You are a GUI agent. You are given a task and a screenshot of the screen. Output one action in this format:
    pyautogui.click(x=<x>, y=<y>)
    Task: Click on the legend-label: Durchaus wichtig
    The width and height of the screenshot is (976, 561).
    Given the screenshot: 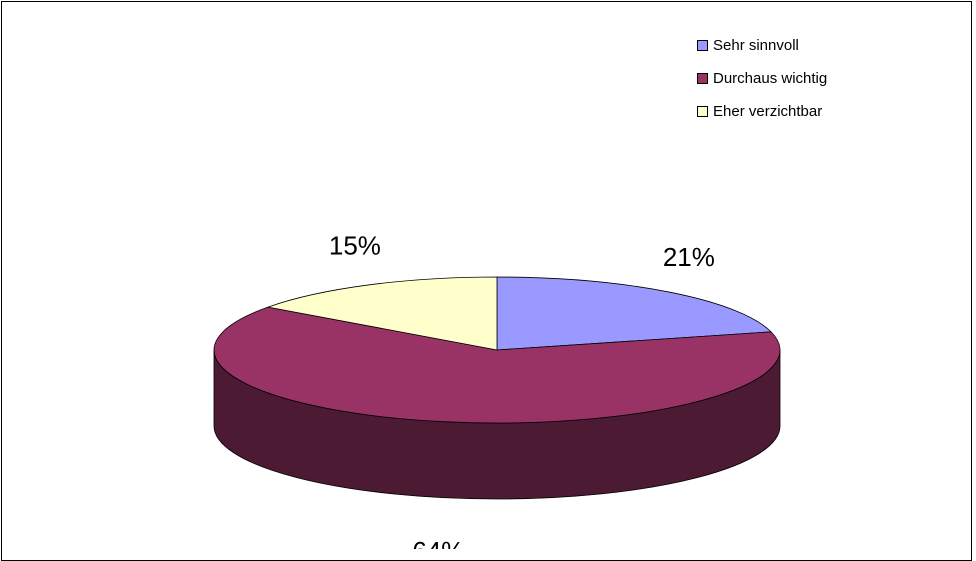 What is the action you would take?
    pyautogui.click(x=770, y=78)
    